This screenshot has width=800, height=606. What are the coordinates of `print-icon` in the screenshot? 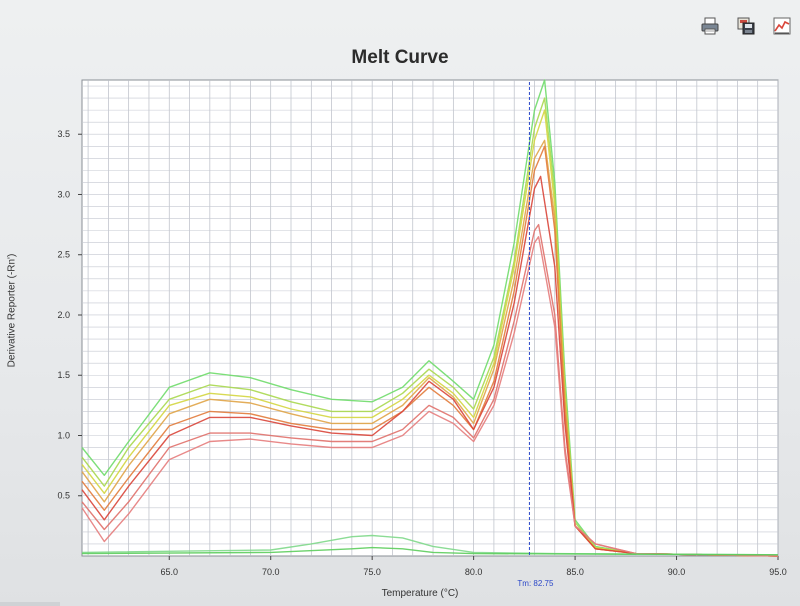 It's located at (710, 26).